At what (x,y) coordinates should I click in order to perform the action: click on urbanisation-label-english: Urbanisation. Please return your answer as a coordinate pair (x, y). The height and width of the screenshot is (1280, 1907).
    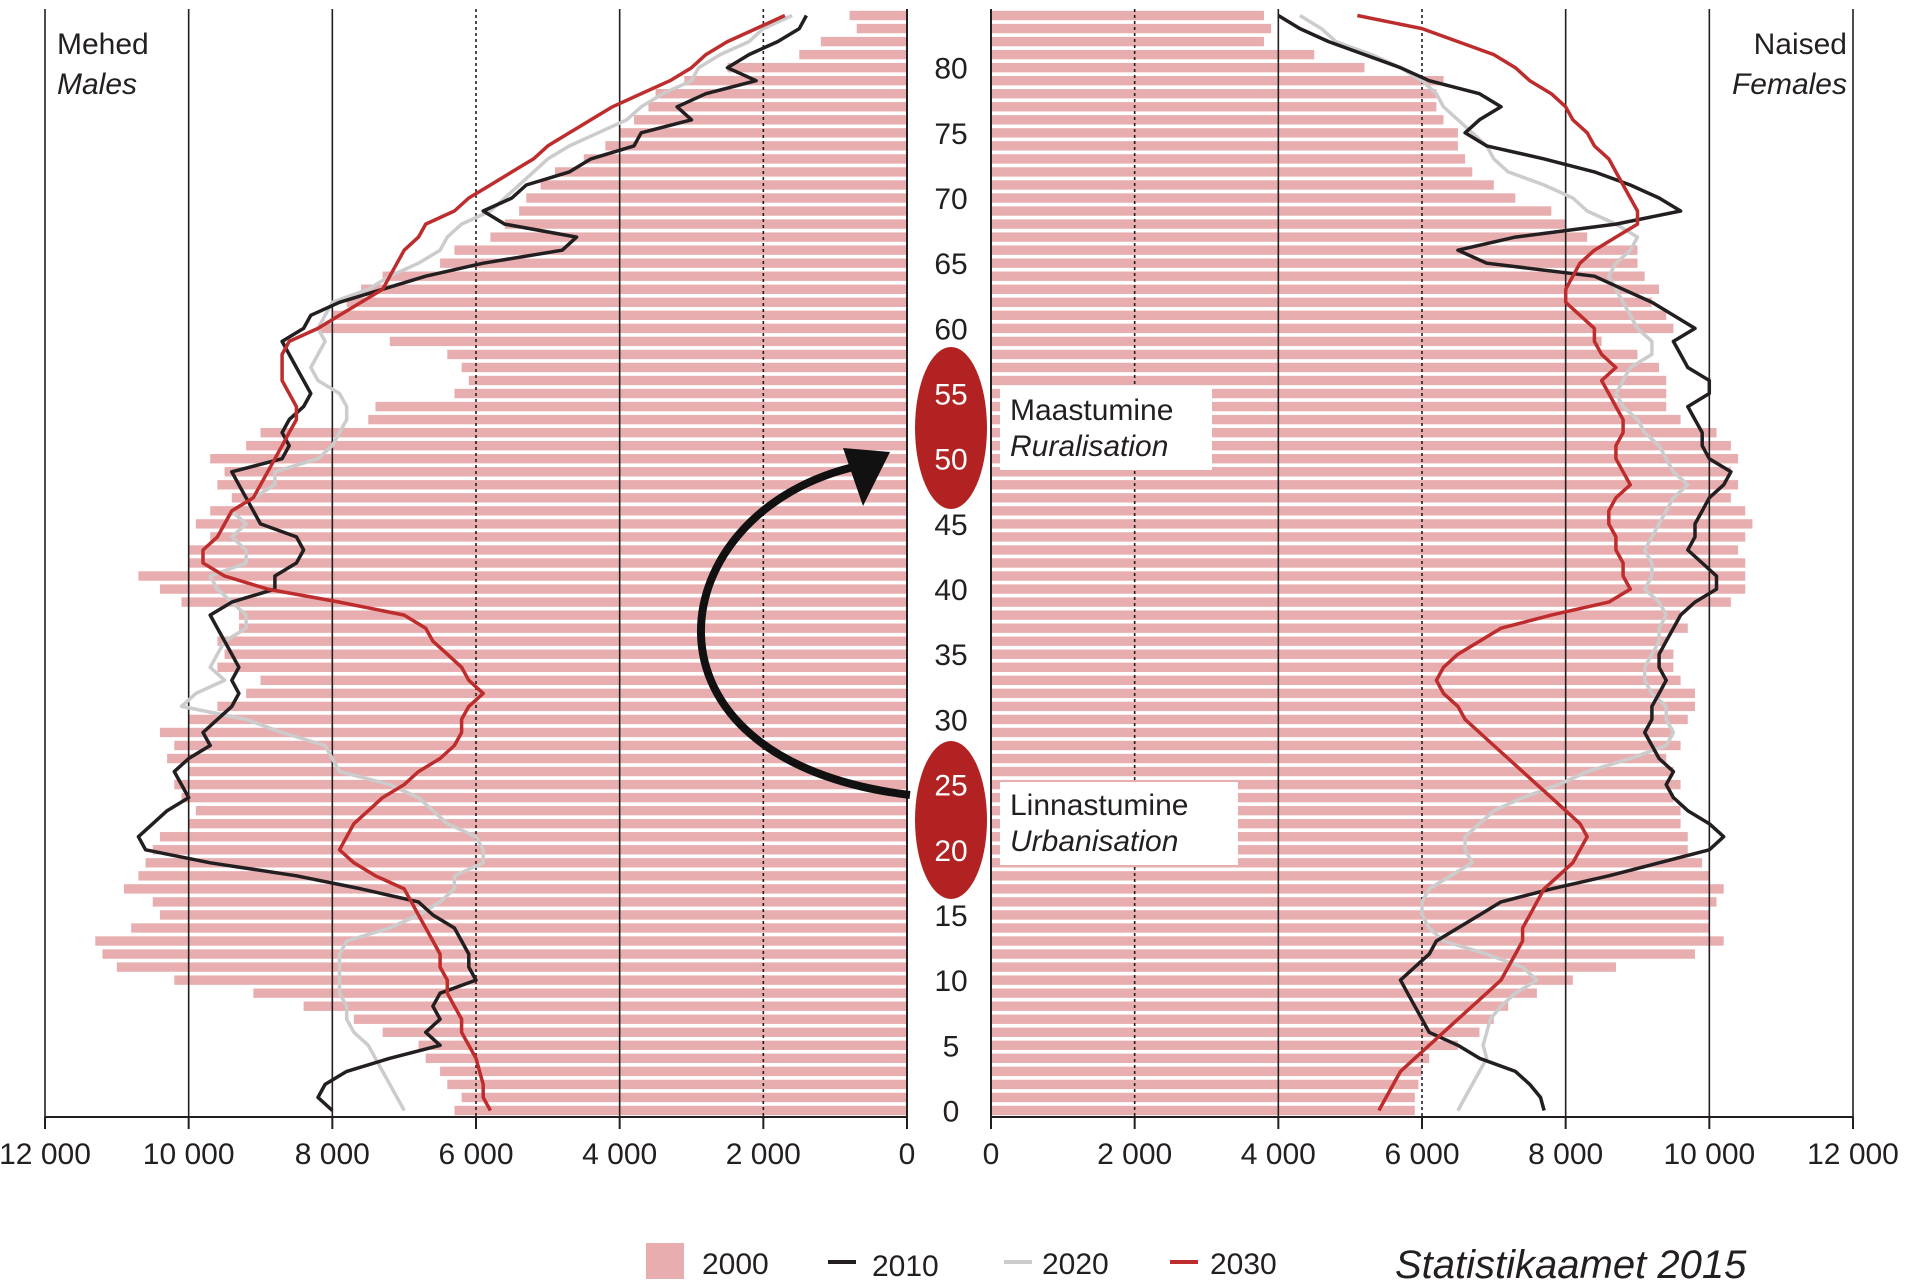
    Looking at the image, I should click on (1094, 841).